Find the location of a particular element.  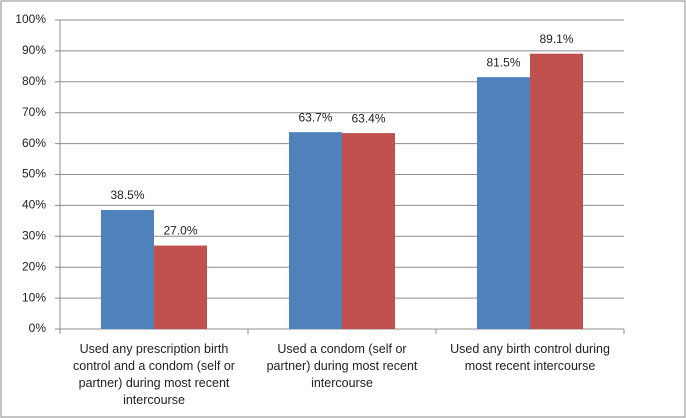

y-tick-label: 80% is located at coordinates (34, 81).